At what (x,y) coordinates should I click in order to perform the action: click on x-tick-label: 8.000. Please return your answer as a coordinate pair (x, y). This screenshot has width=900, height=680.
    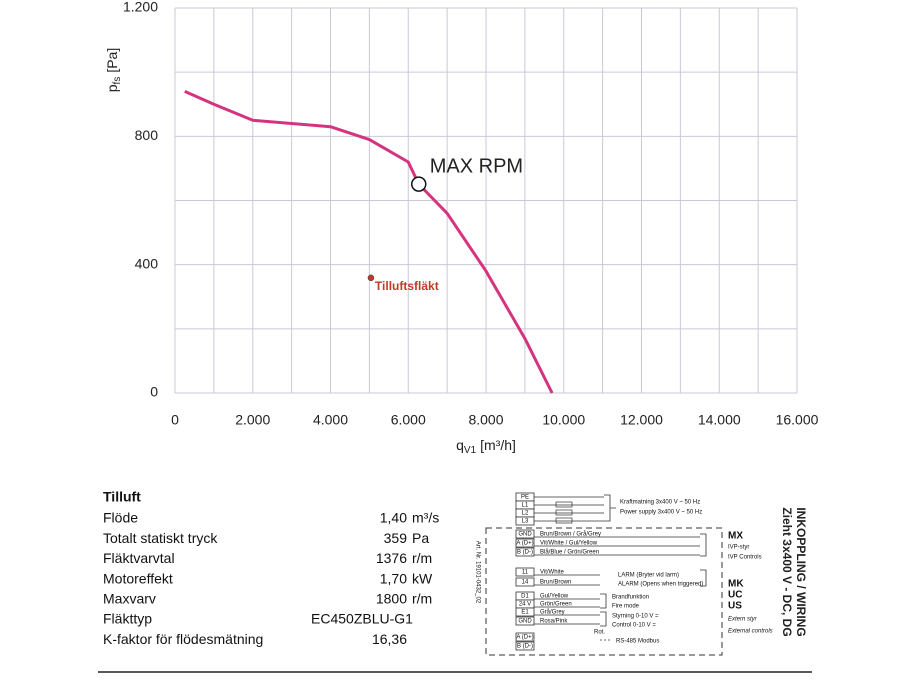
    Looking at the image, I should click on (485, 420).